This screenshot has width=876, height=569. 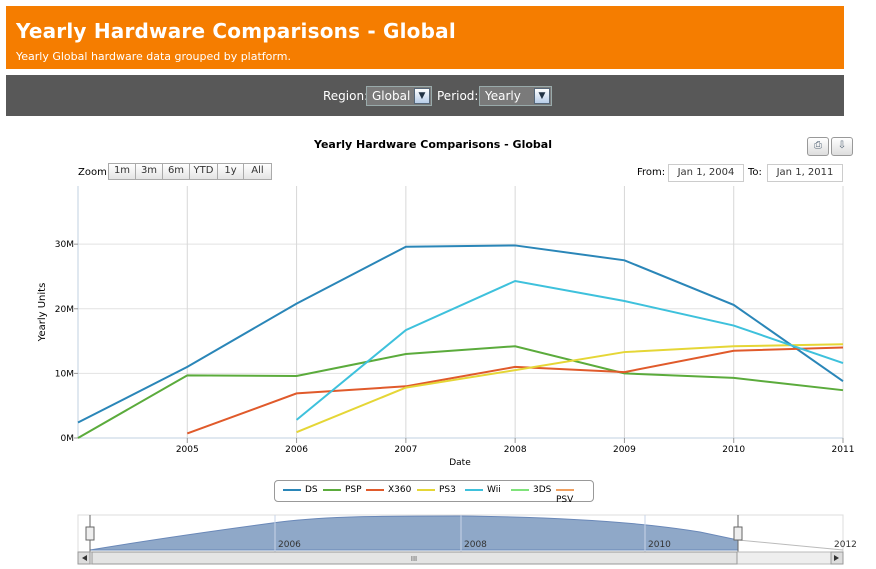 I want to click on navigator: 2006 2008 2010 2012, so click(x=467, y=533).